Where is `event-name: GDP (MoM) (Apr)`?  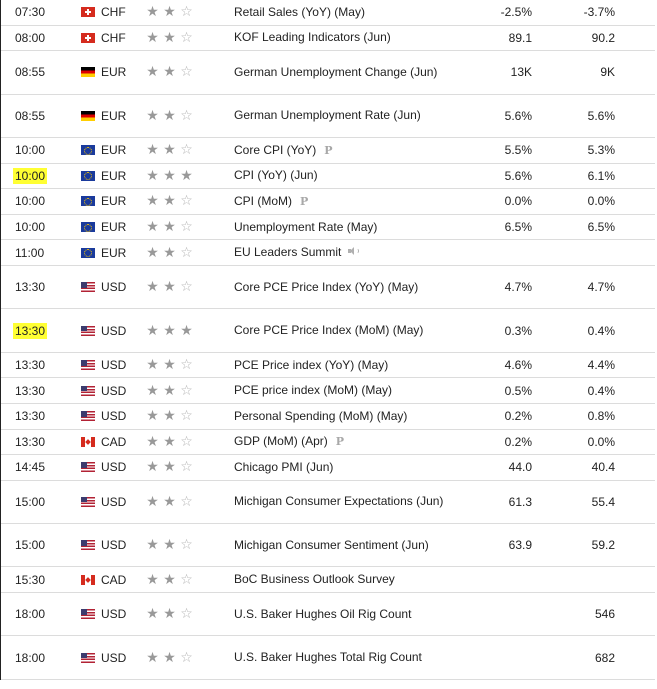
event-name: GDP (MoM) (Apr) is located at coordinates (281, 441).